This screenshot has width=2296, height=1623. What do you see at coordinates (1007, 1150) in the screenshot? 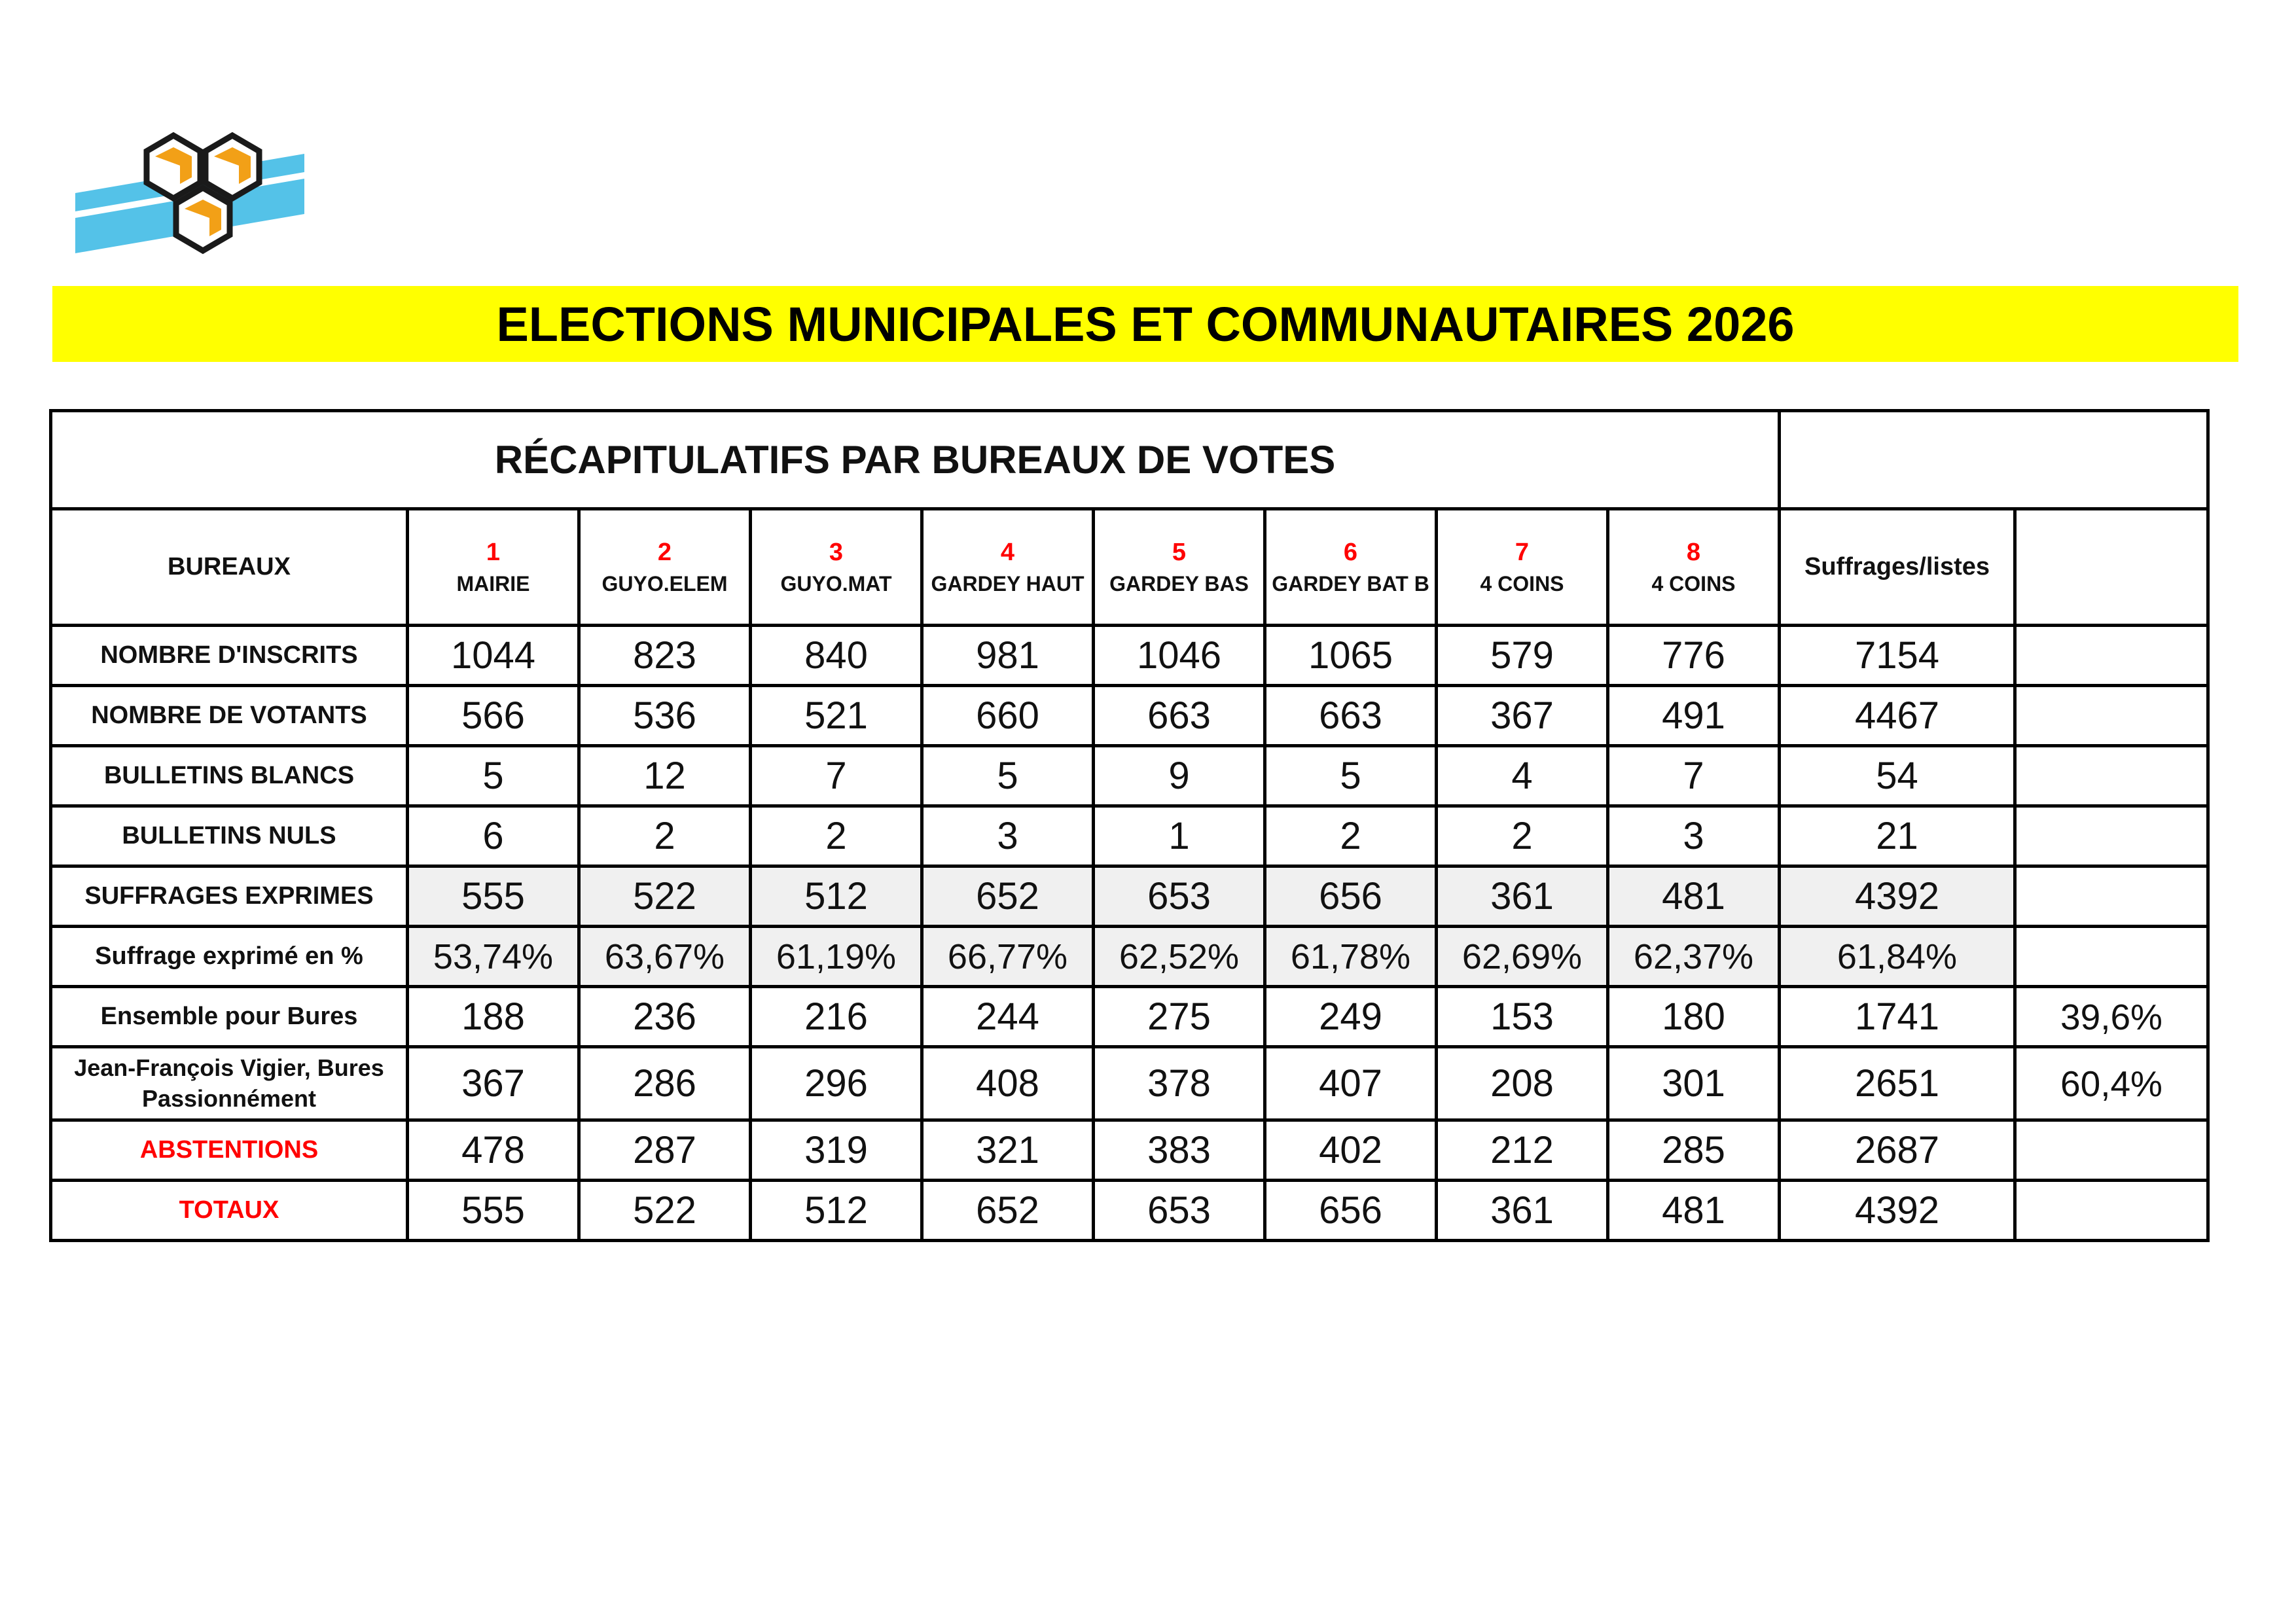
I see `data-cell: 321` at bounding box center [1007, 1150].